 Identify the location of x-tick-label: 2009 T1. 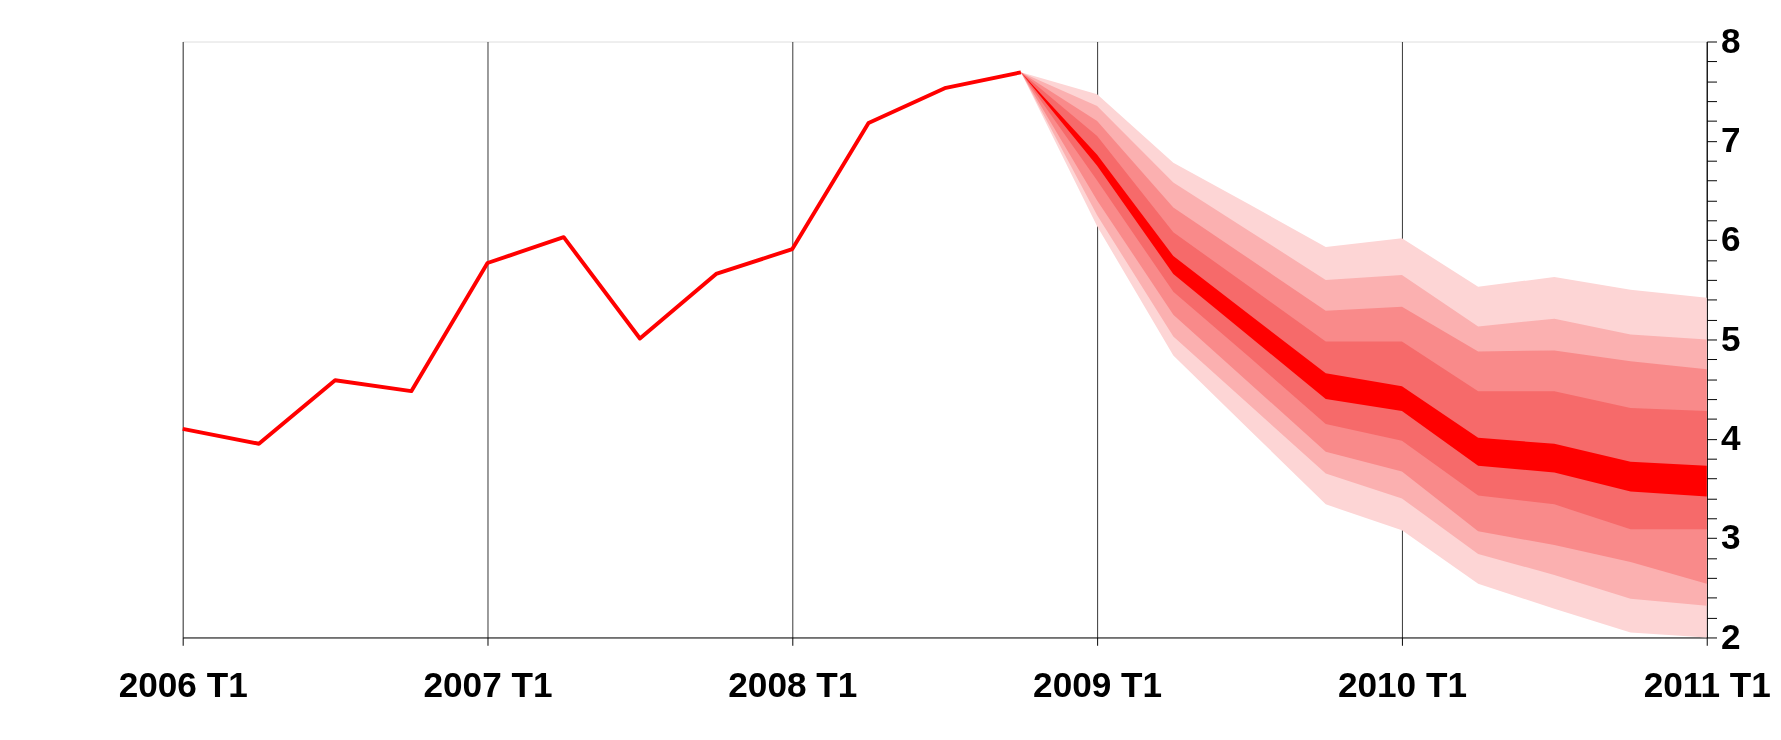
(1098, 684).